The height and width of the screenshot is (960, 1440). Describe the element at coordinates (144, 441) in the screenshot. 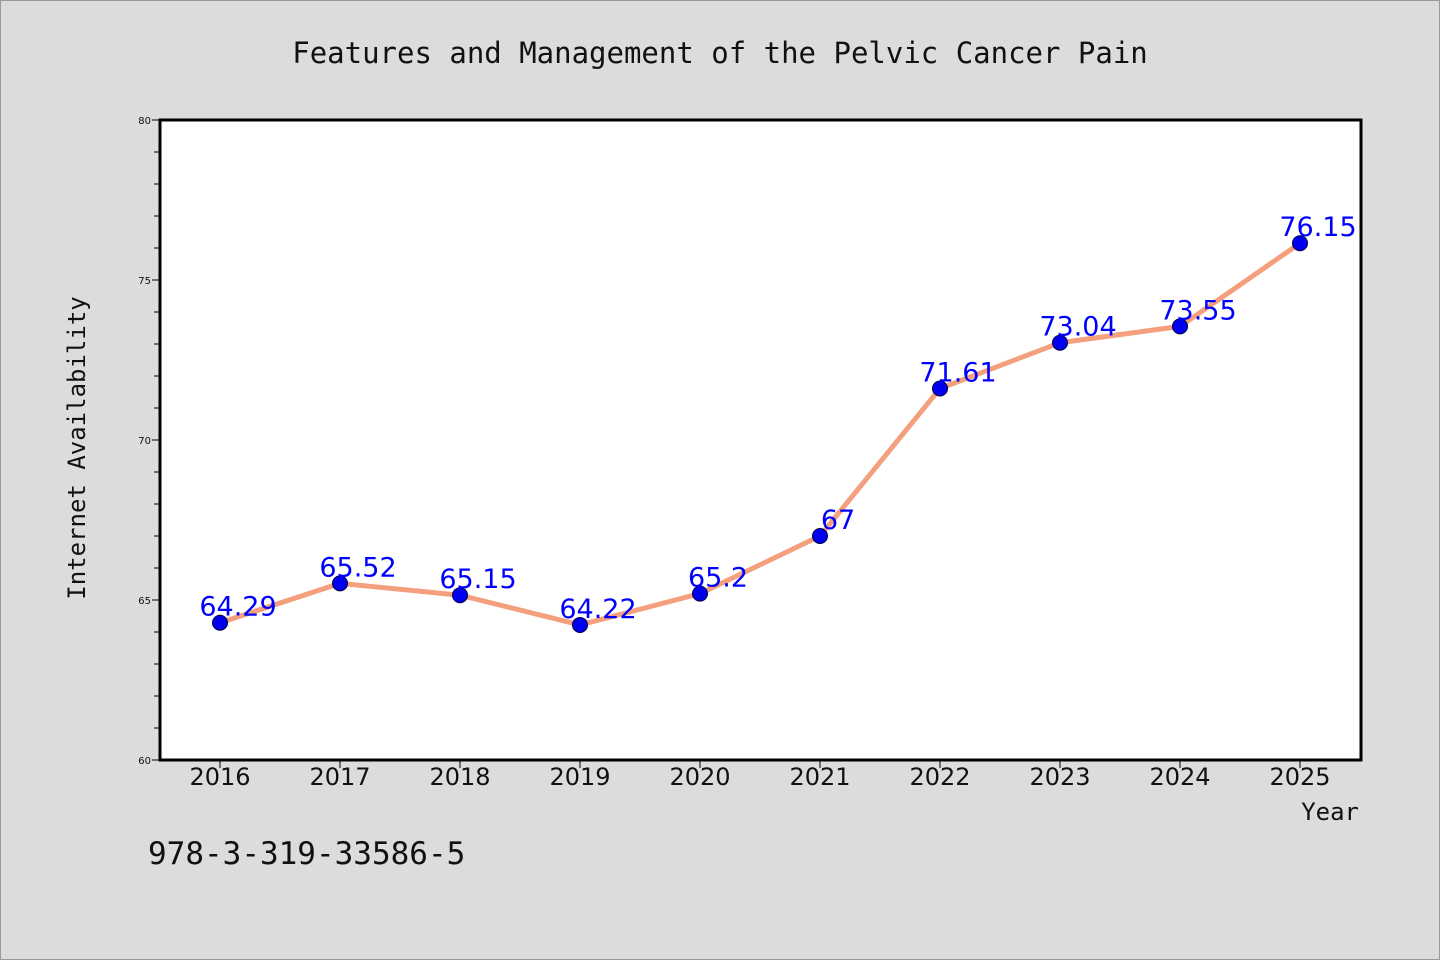

I see `y-tick-label: 70` at that location.